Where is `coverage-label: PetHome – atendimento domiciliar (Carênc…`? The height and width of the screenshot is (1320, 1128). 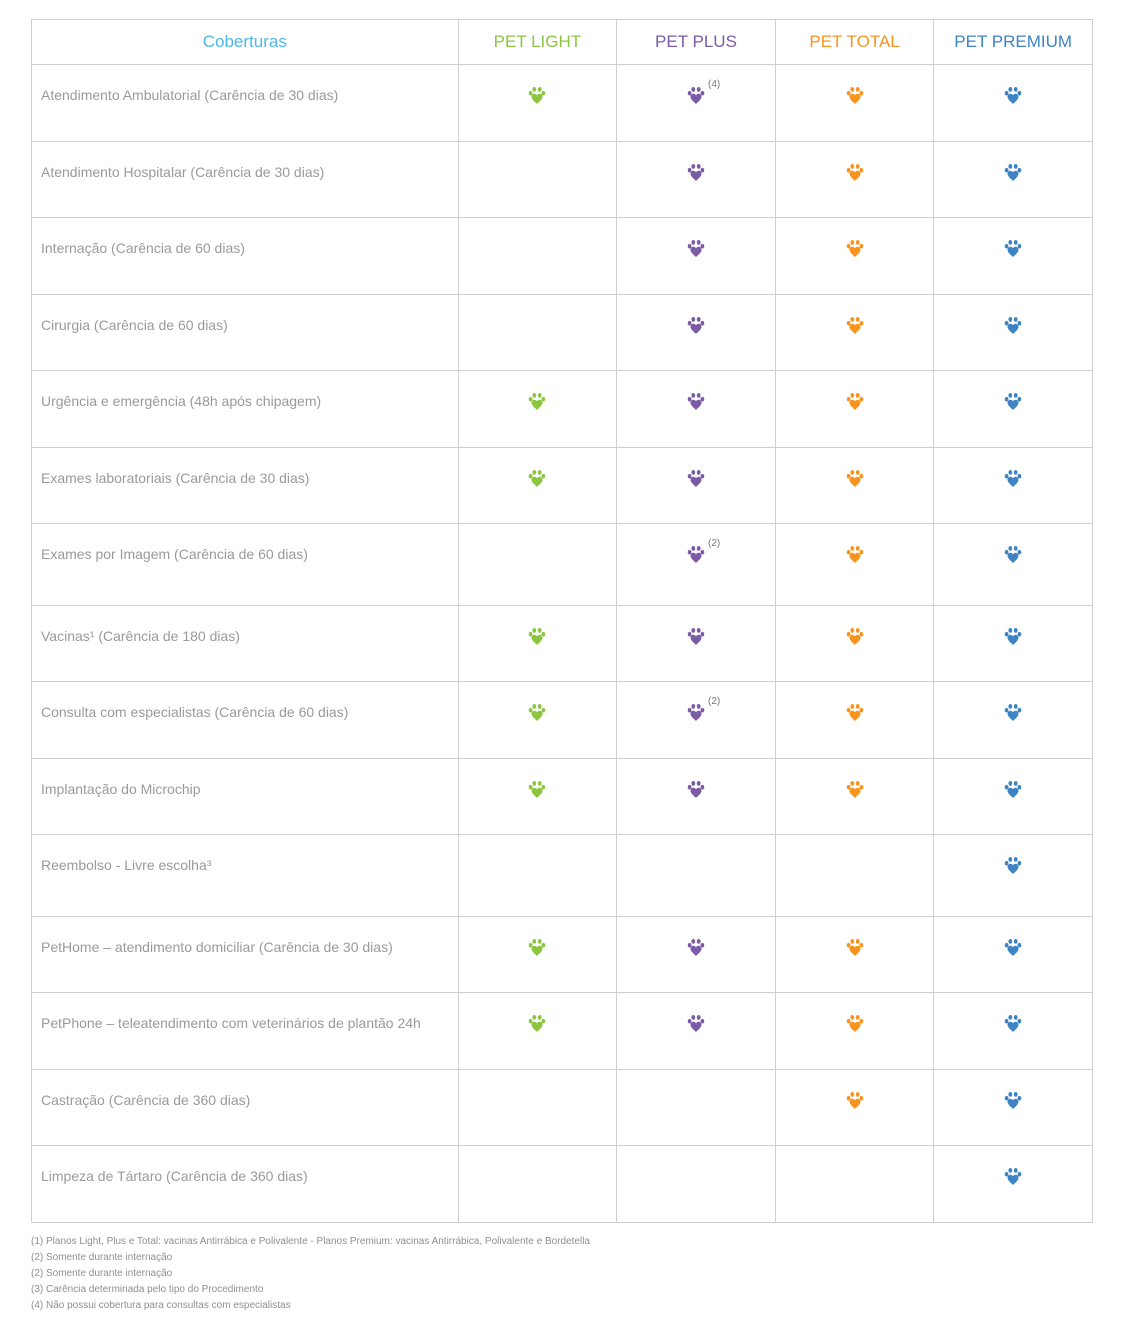
coverage-label: PetHome – atendimento domiciliar (Carênc… is located at coordinates (245, 954).